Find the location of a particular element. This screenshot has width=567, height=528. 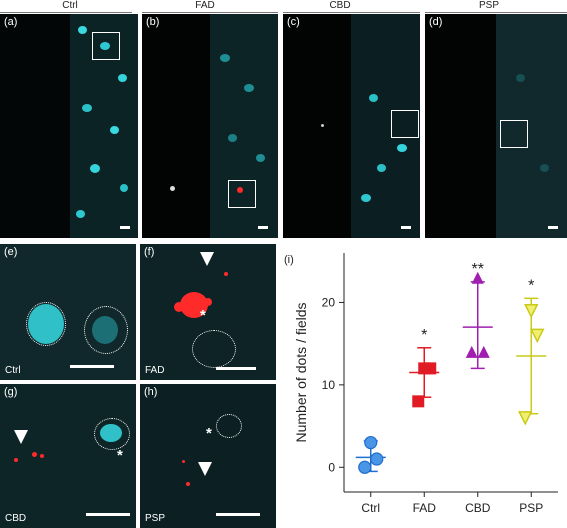

panel-d: (d) is located at coordinates (496, 126).